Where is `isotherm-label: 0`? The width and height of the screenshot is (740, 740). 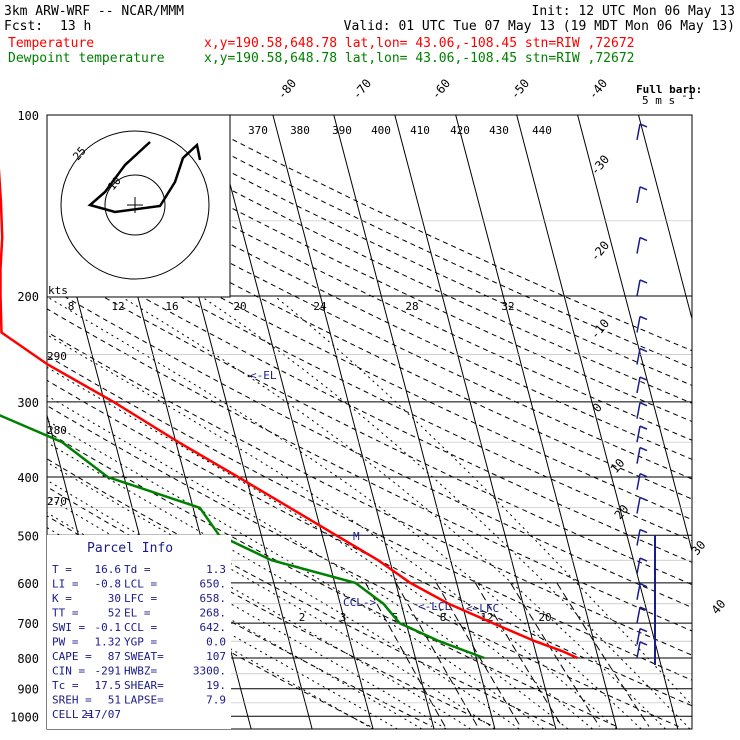 isotherm-label: 0 is located at coordinates (597, 407).